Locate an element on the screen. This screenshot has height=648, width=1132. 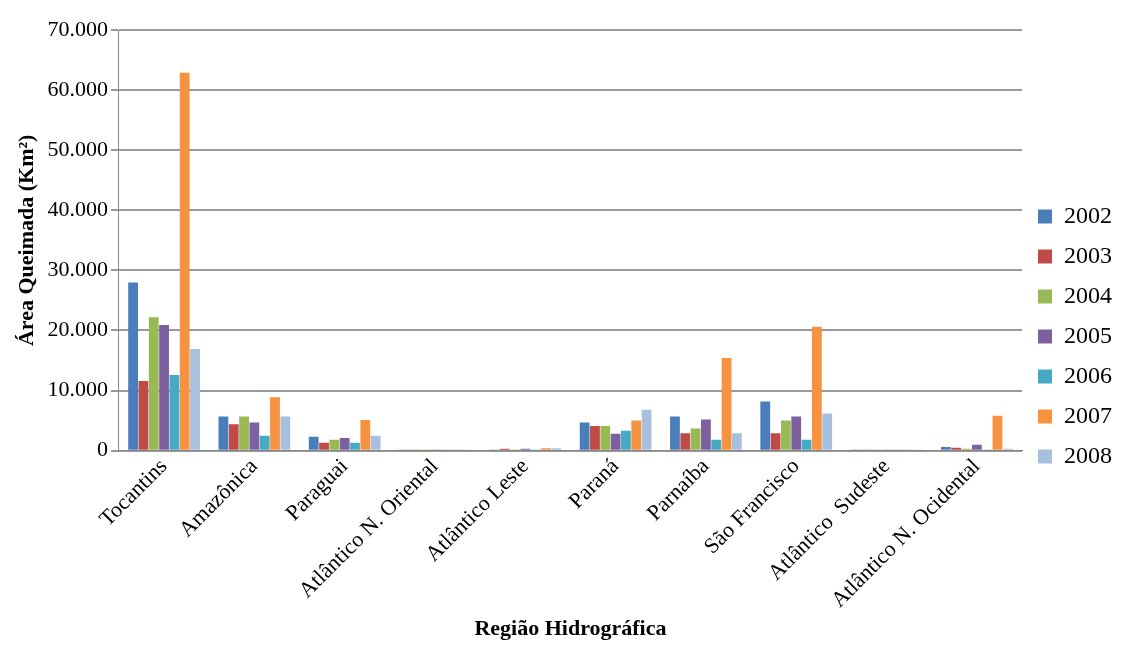
y-axis-title: Área Queimada (Km²) is located at coordinates (25, 240).